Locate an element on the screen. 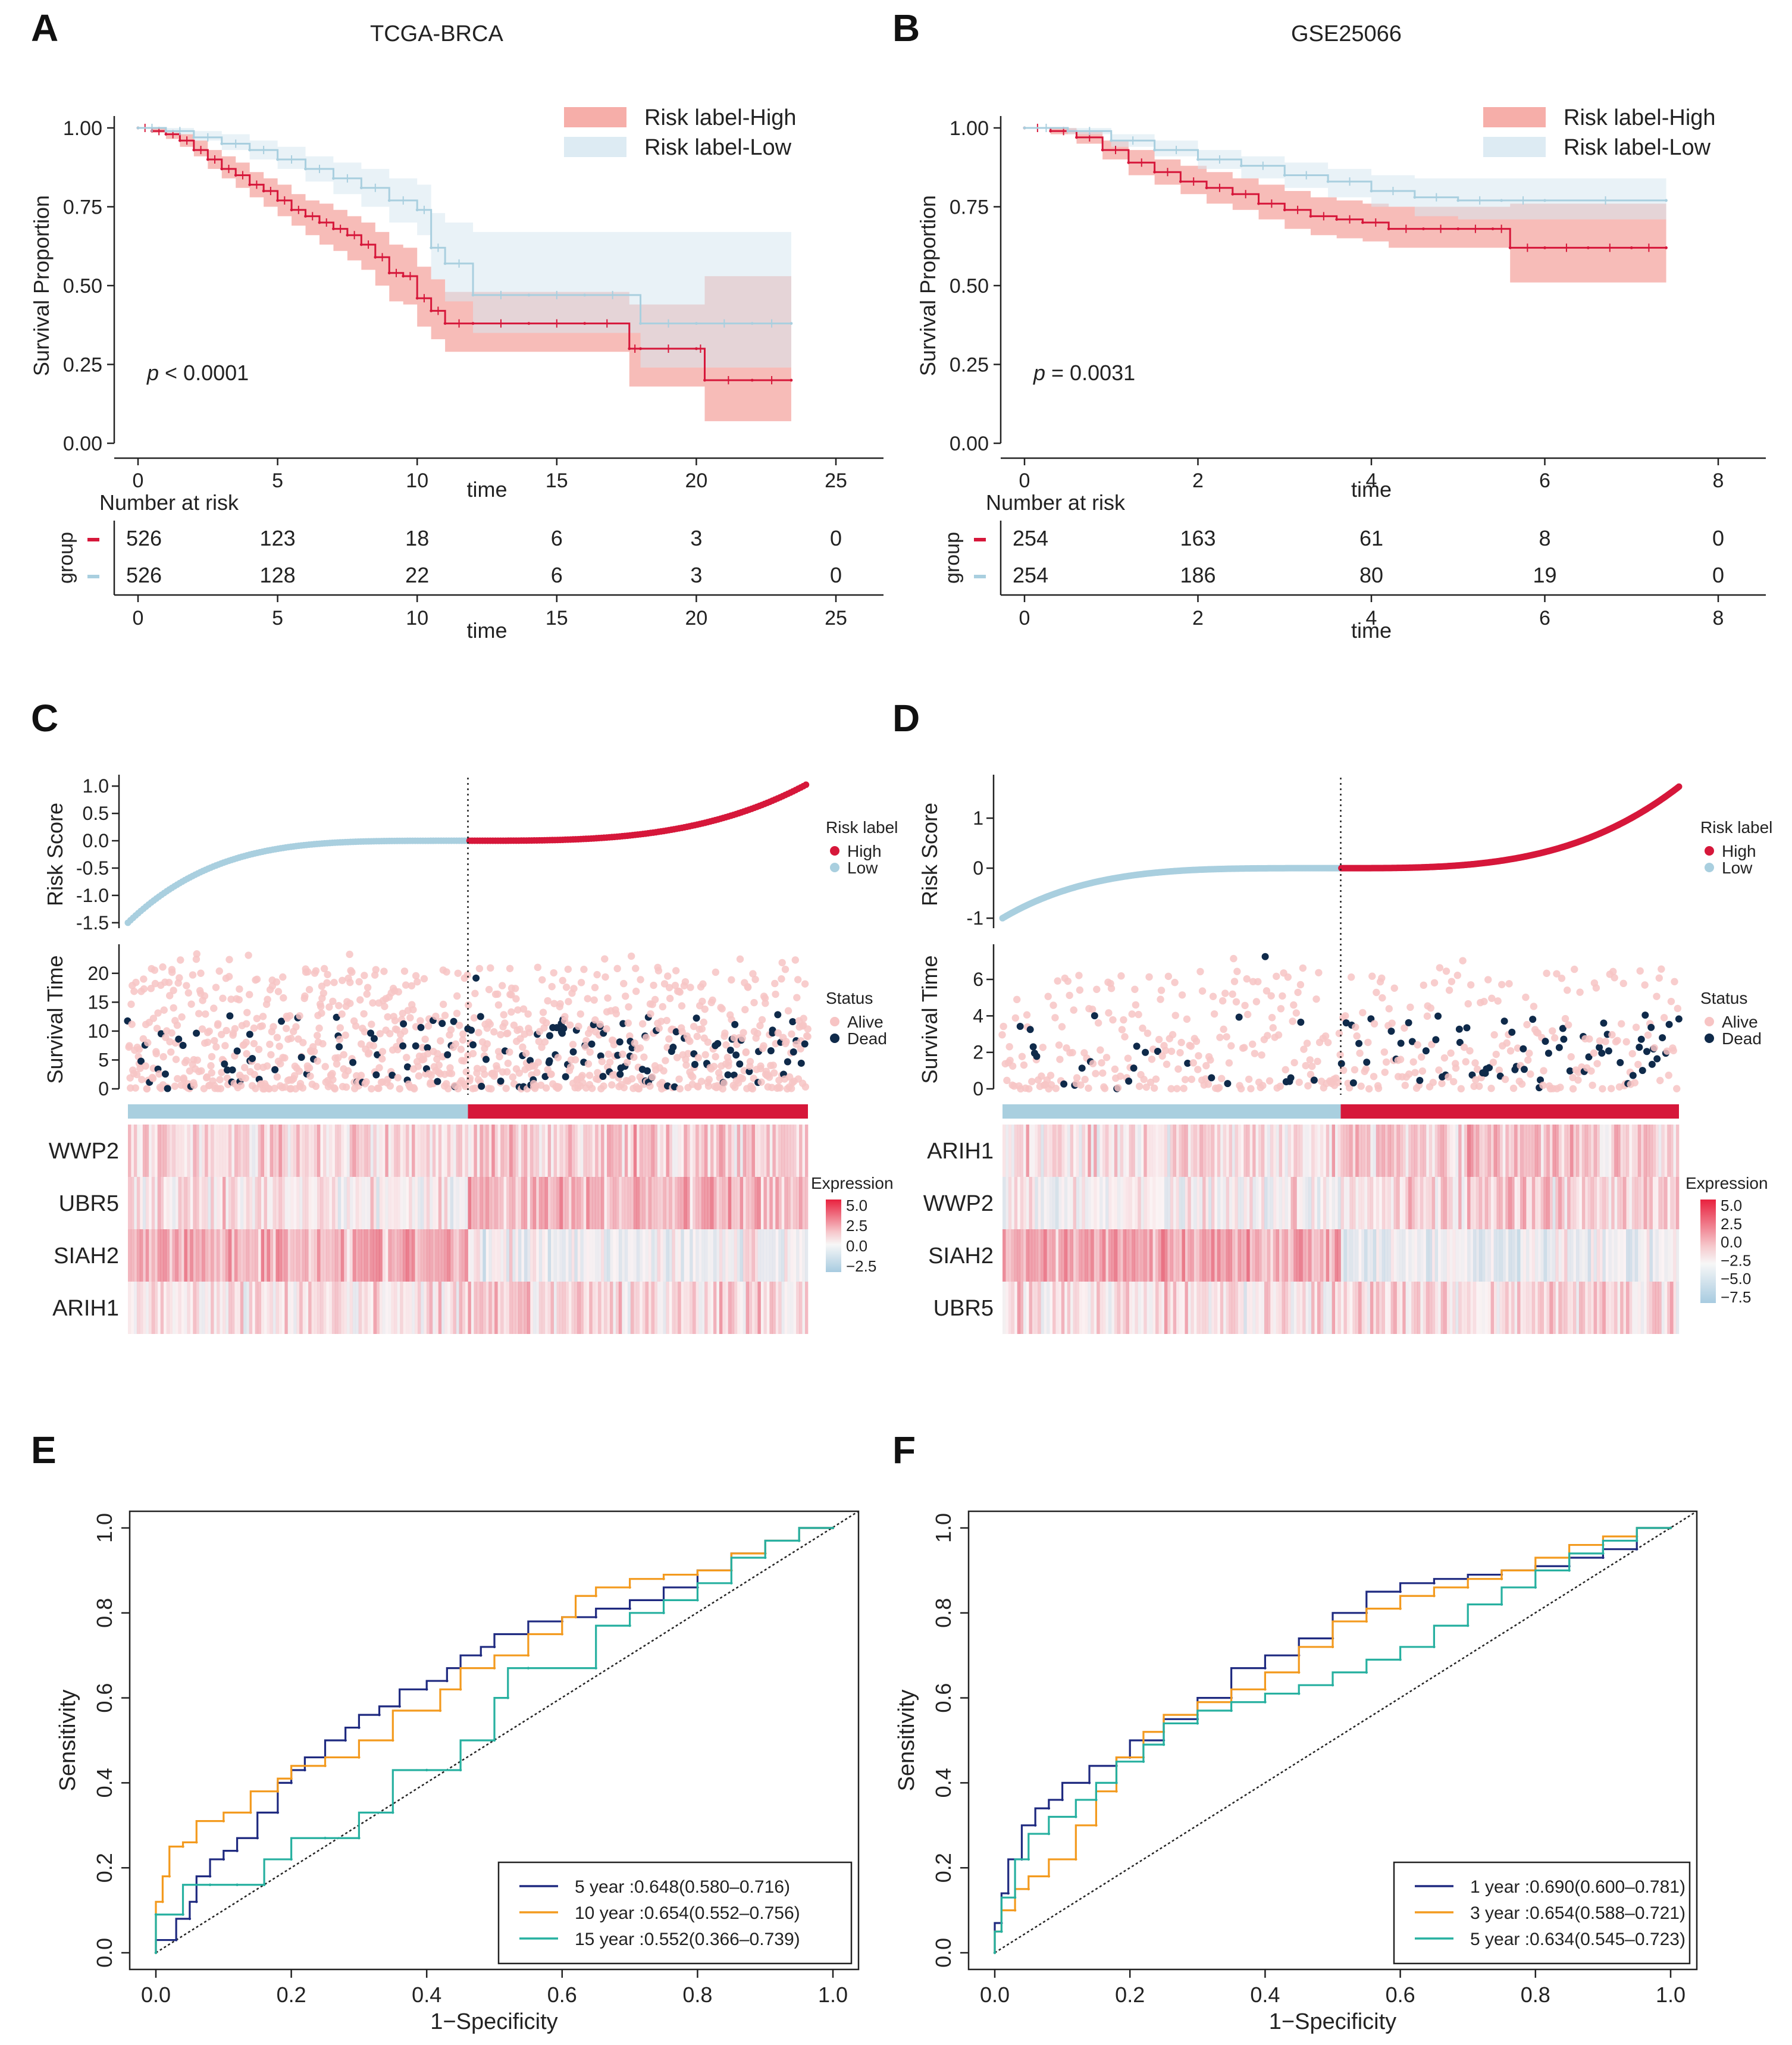 The image size is (1792, 2045). risk-table-x-title: time is located at coordinates (1371, 630).